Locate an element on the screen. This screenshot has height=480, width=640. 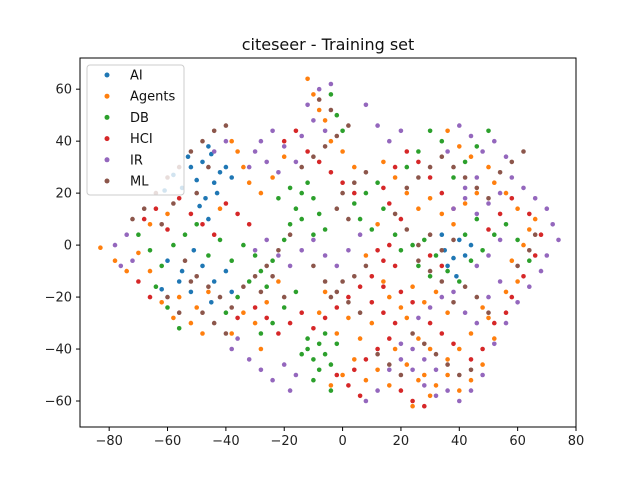
legend-label: Agents is located at coordinates (152, 97).